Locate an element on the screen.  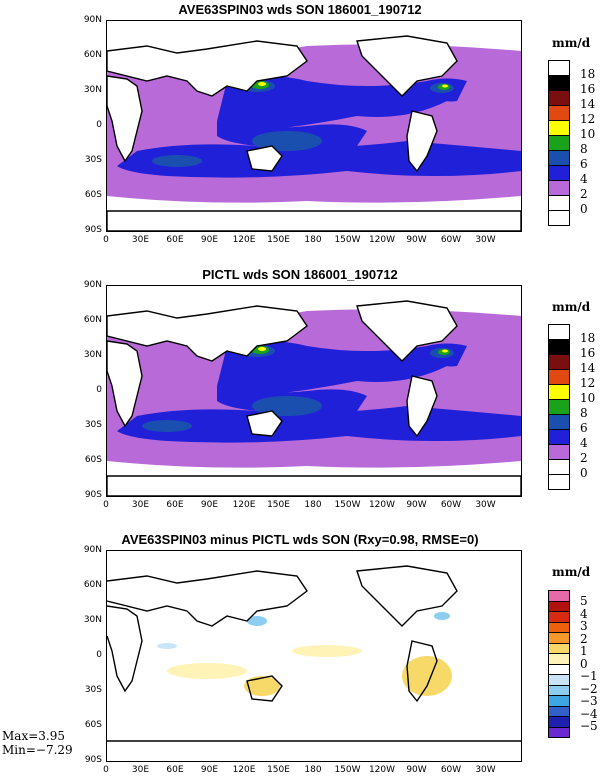
colorbar-label: 3 is located at coordinates (584, 626).